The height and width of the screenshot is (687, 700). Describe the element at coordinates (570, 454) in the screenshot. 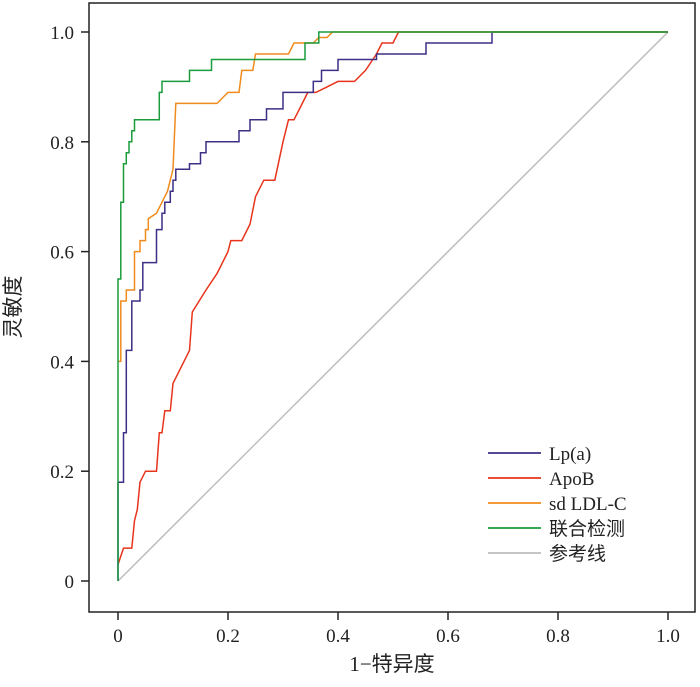

I see `legend-label: Lp(a)` at that location.